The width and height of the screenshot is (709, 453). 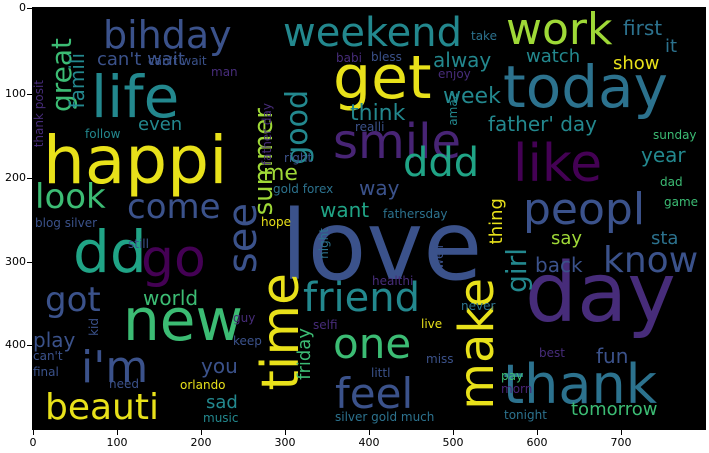 What do you see at coordinates (612, 356) in the screenshot?
I see `word-fun: fun` at bounding box center [612, 356].